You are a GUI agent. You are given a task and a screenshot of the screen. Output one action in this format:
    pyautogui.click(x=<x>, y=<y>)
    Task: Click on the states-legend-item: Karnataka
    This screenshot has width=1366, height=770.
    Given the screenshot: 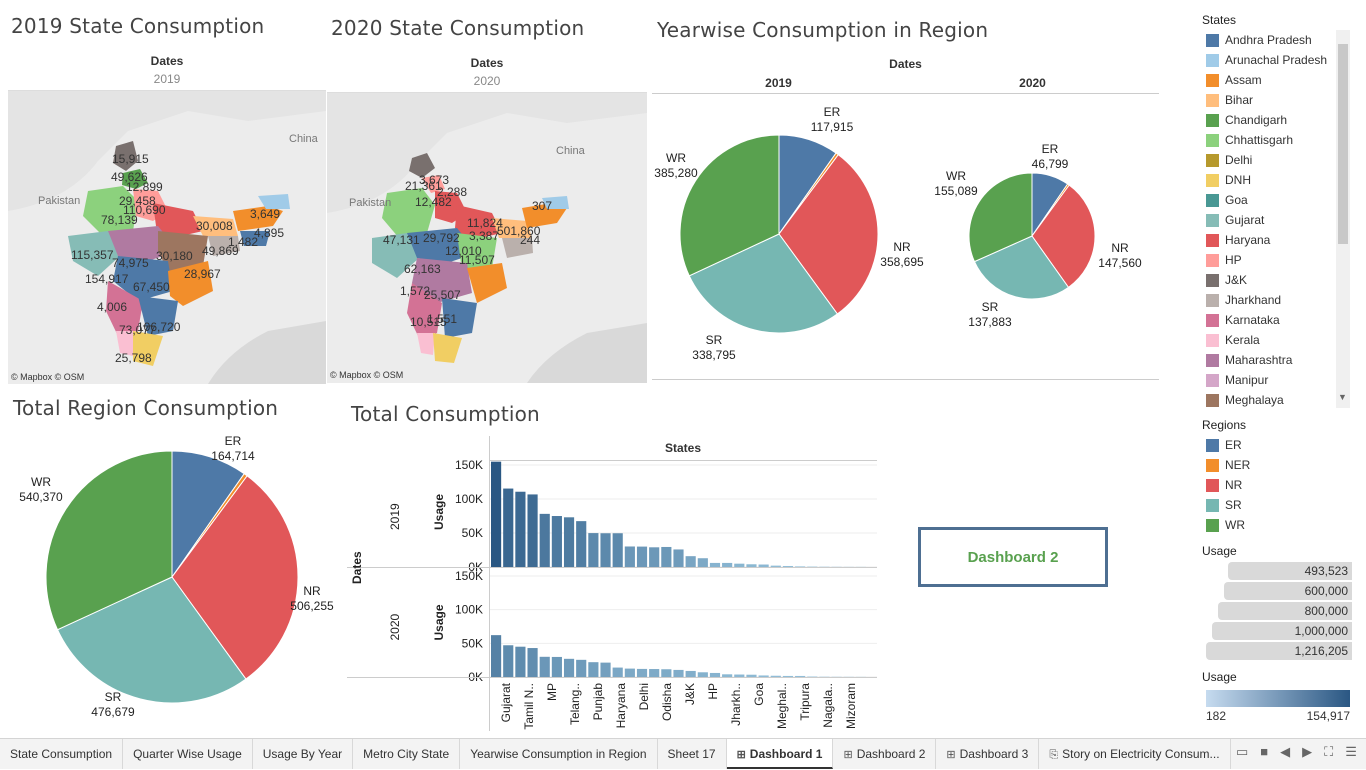 What is the action you would take?
    pyautogui.click(x=1270, y=320)
    